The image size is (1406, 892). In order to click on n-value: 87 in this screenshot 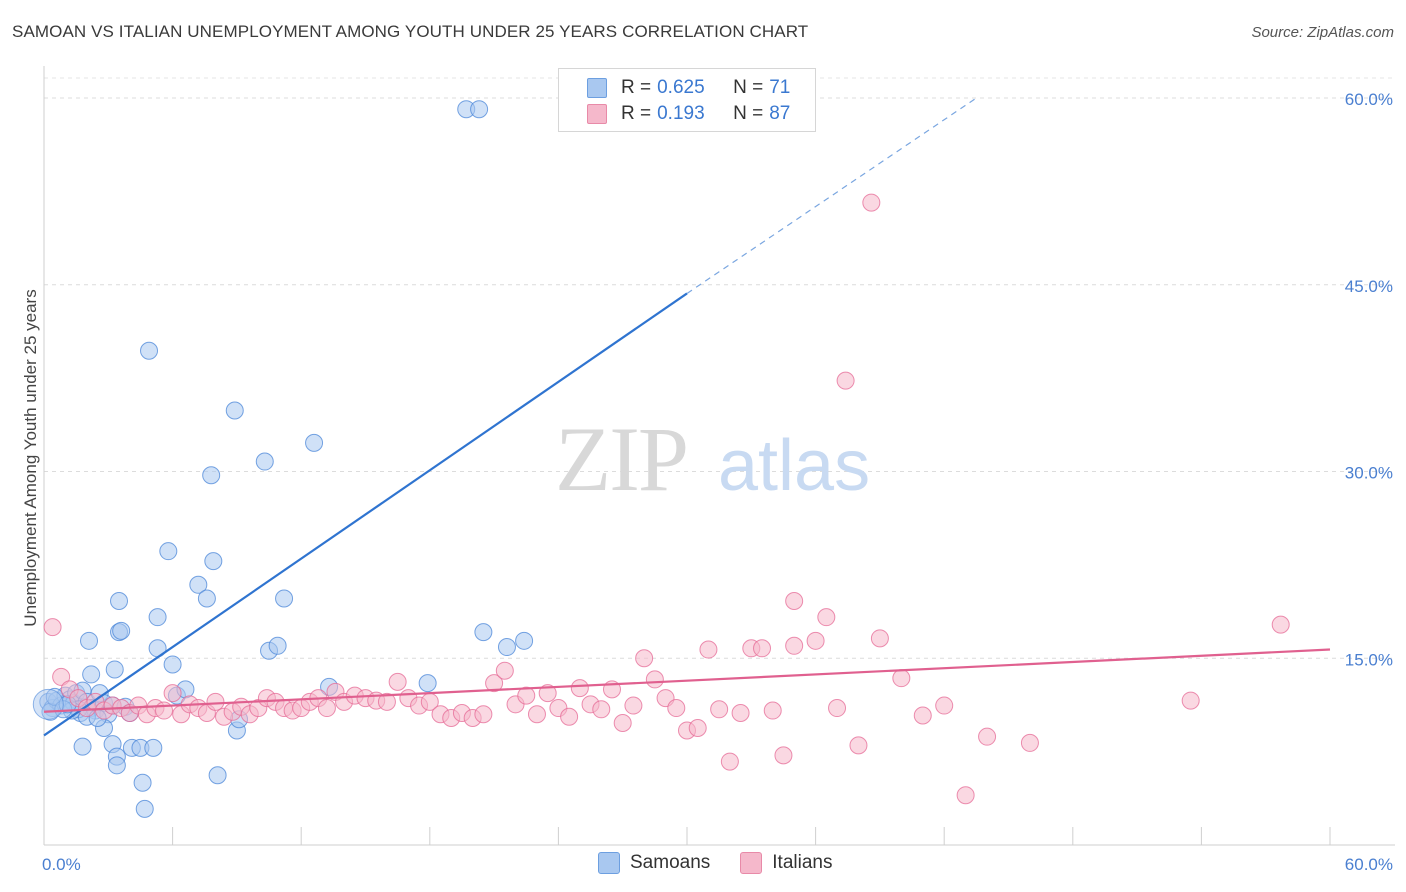, I will do `click(780, 113)`.